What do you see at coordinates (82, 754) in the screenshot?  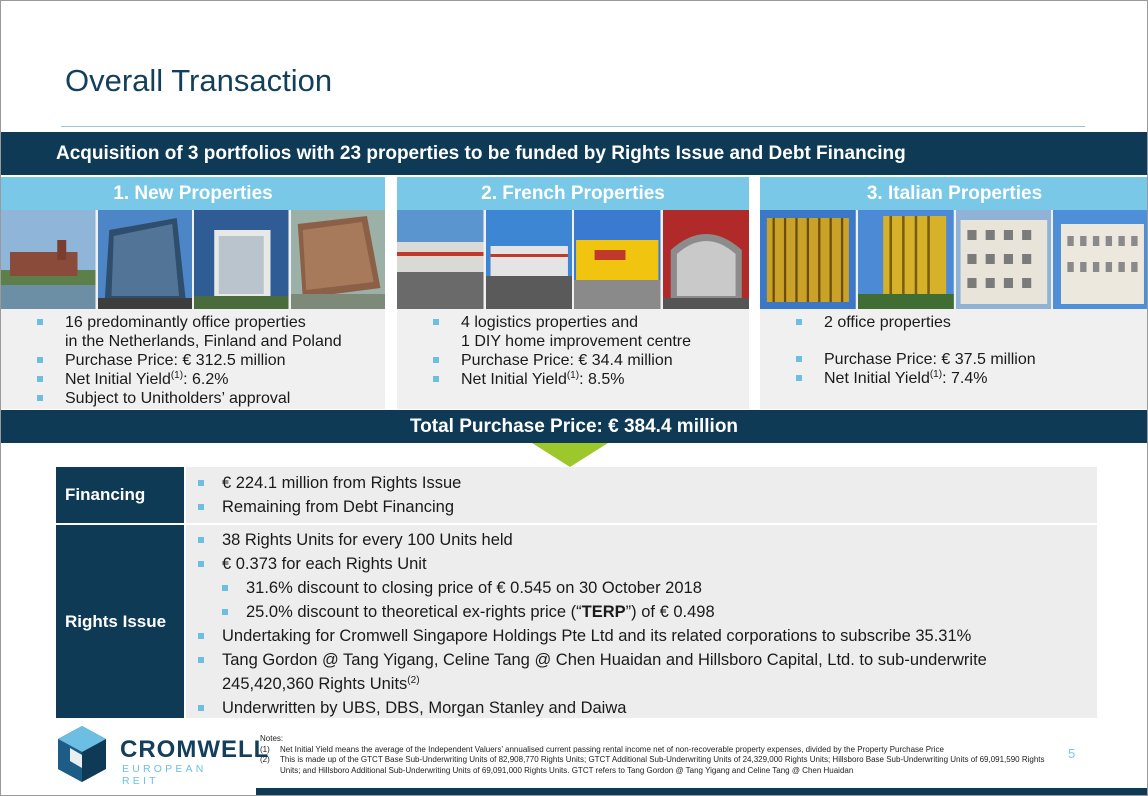 I see `cromwell-cube-icon` at bounding box center [82, 754].